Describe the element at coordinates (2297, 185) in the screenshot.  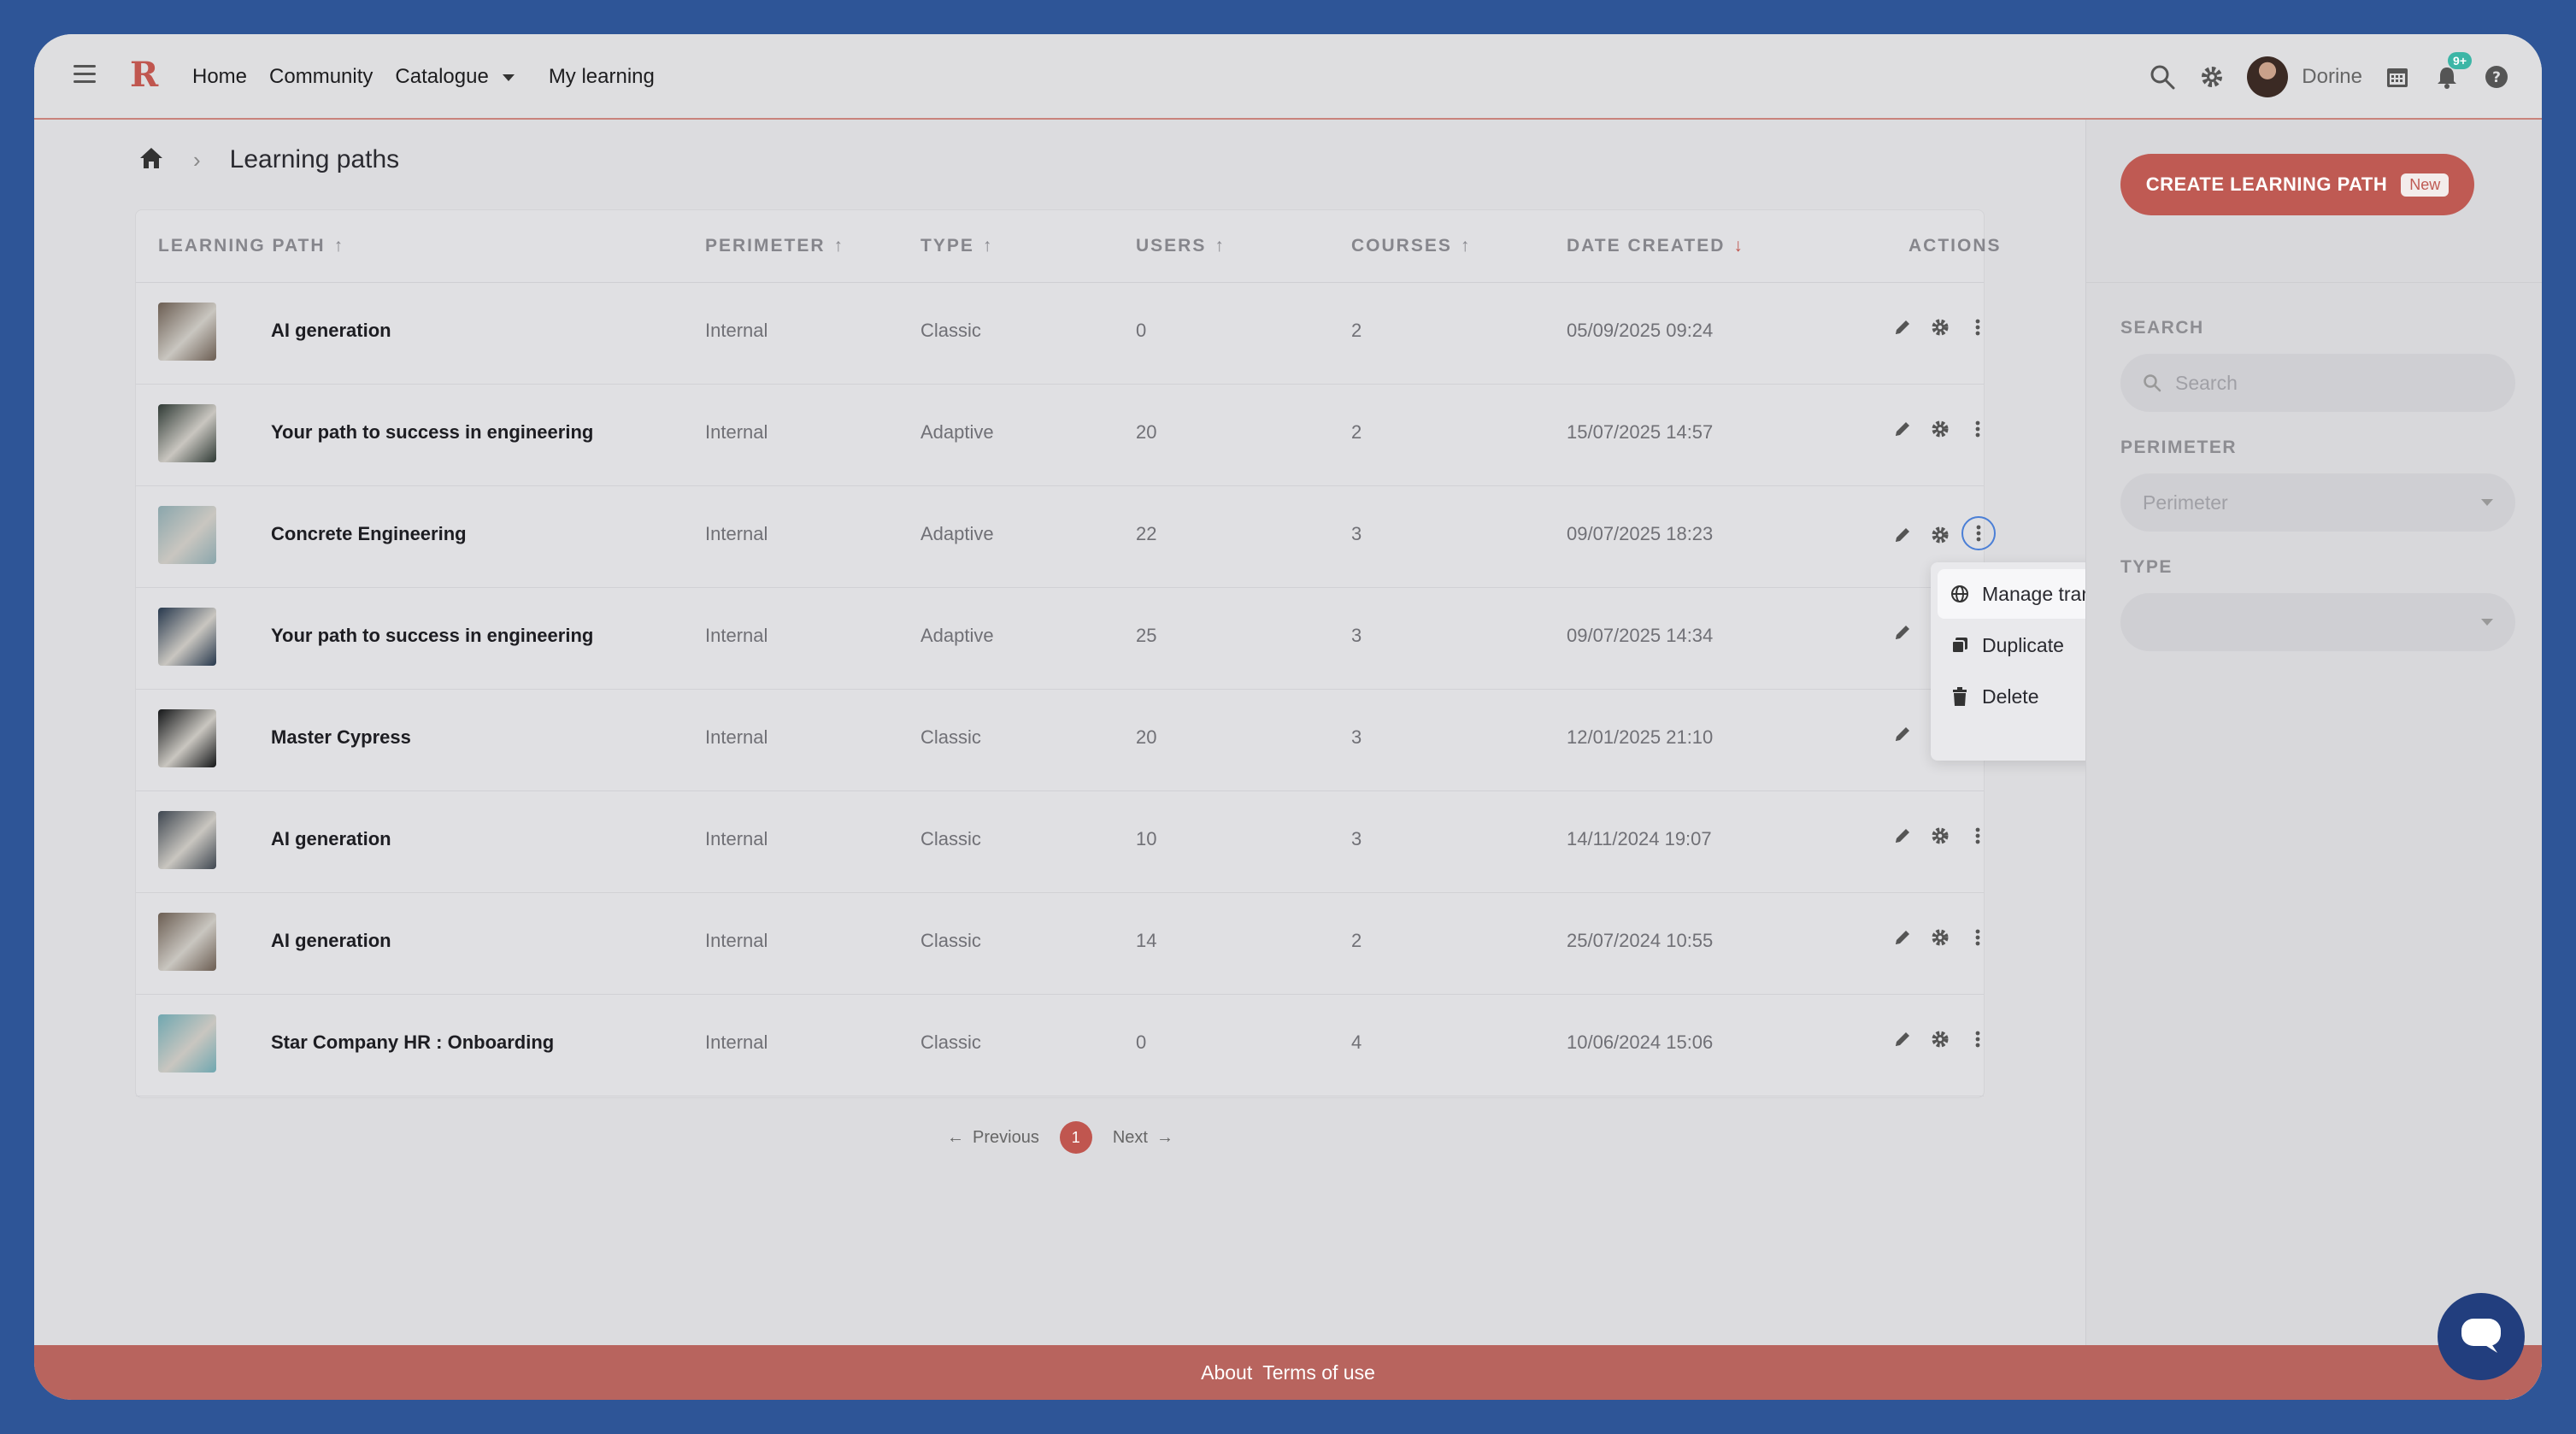
I see `create-learning-path-button: CREATE LEARNING PATH New` at that location.